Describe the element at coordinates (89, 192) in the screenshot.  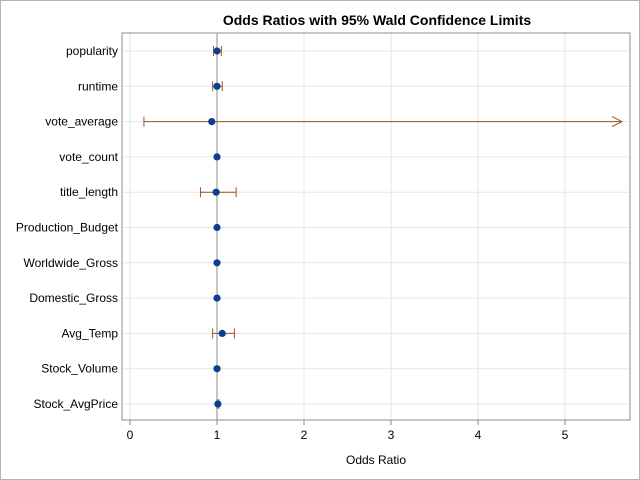
I see `category-label: title_length` at that location.